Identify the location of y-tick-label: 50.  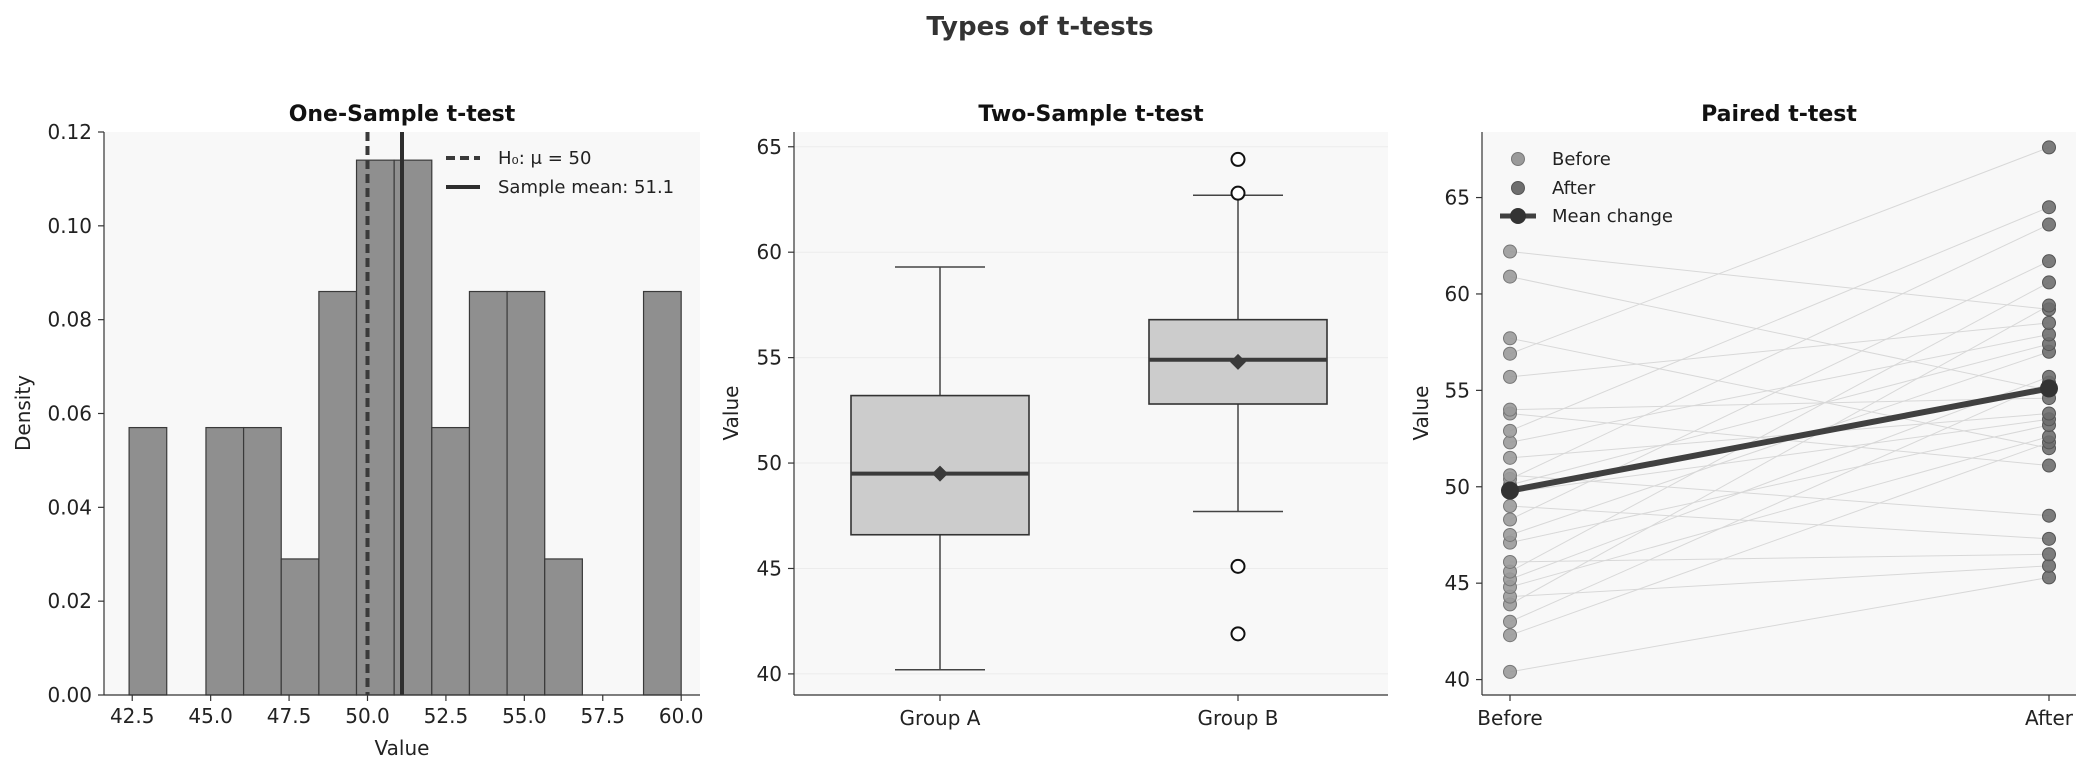
(769, 463).